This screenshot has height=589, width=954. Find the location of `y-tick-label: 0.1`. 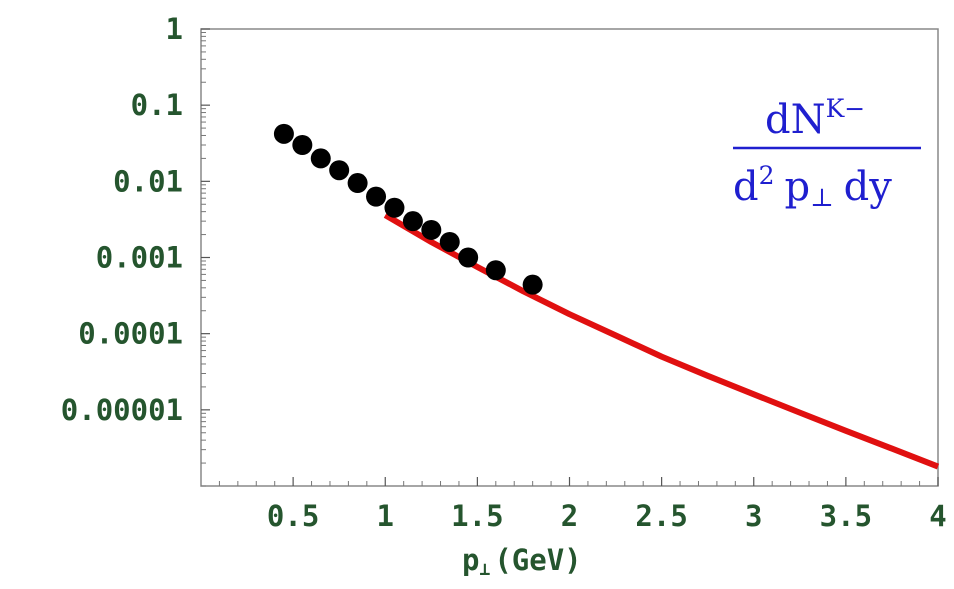

y-tick-label: 0.1 is located at coordinates (157, 105).